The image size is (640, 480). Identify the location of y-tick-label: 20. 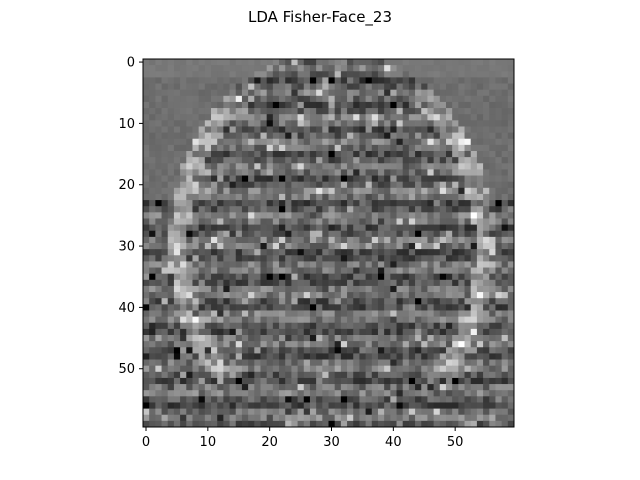
(126, 185).